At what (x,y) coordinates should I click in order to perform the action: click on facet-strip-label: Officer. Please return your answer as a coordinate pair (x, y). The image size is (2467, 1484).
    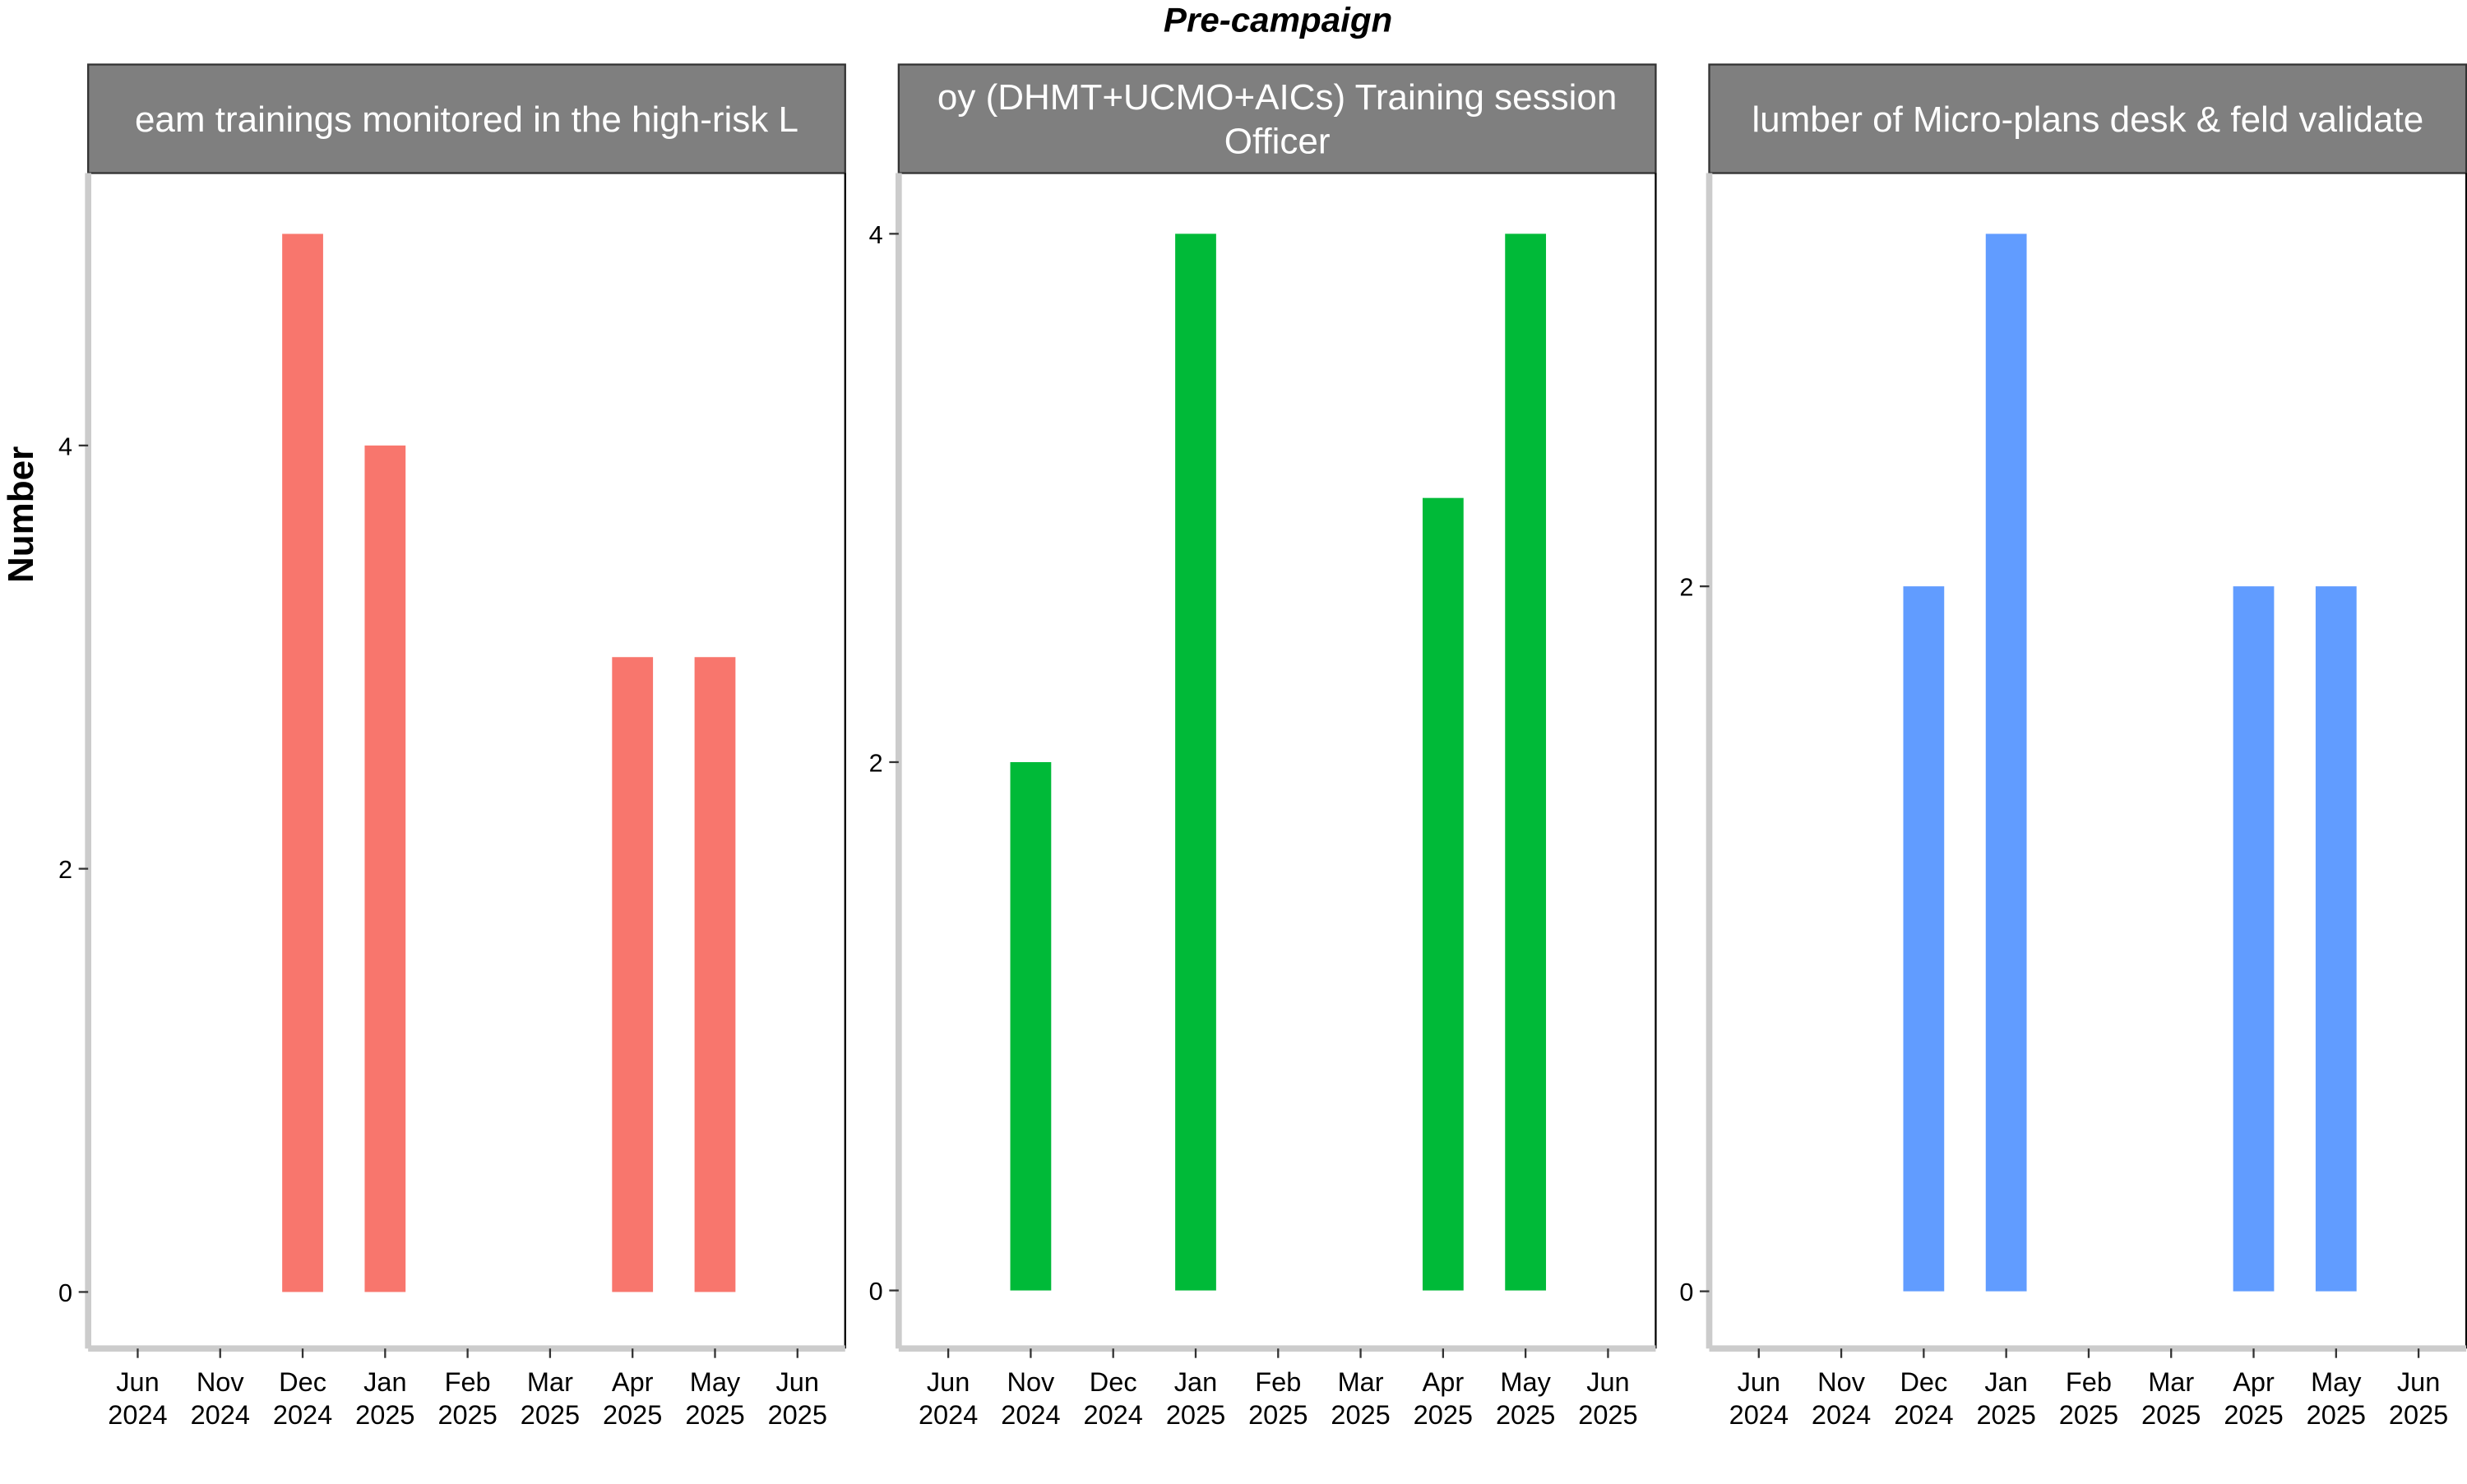
    Looking at the image, I should click on (1278, 142).